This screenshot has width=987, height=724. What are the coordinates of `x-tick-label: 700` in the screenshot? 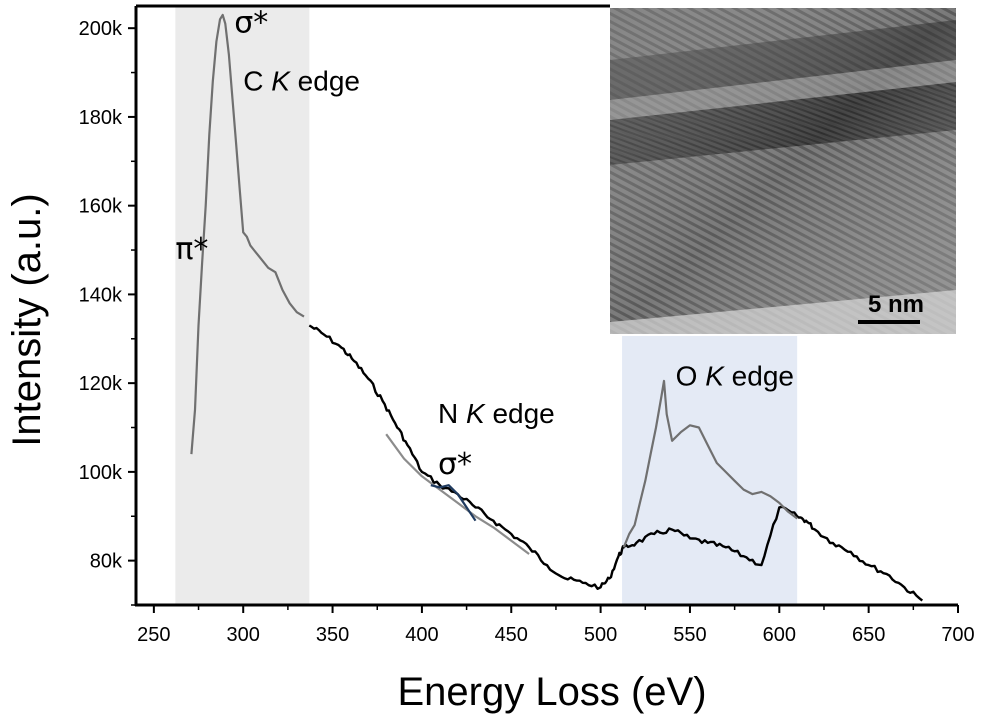 It's located at (957, 635).